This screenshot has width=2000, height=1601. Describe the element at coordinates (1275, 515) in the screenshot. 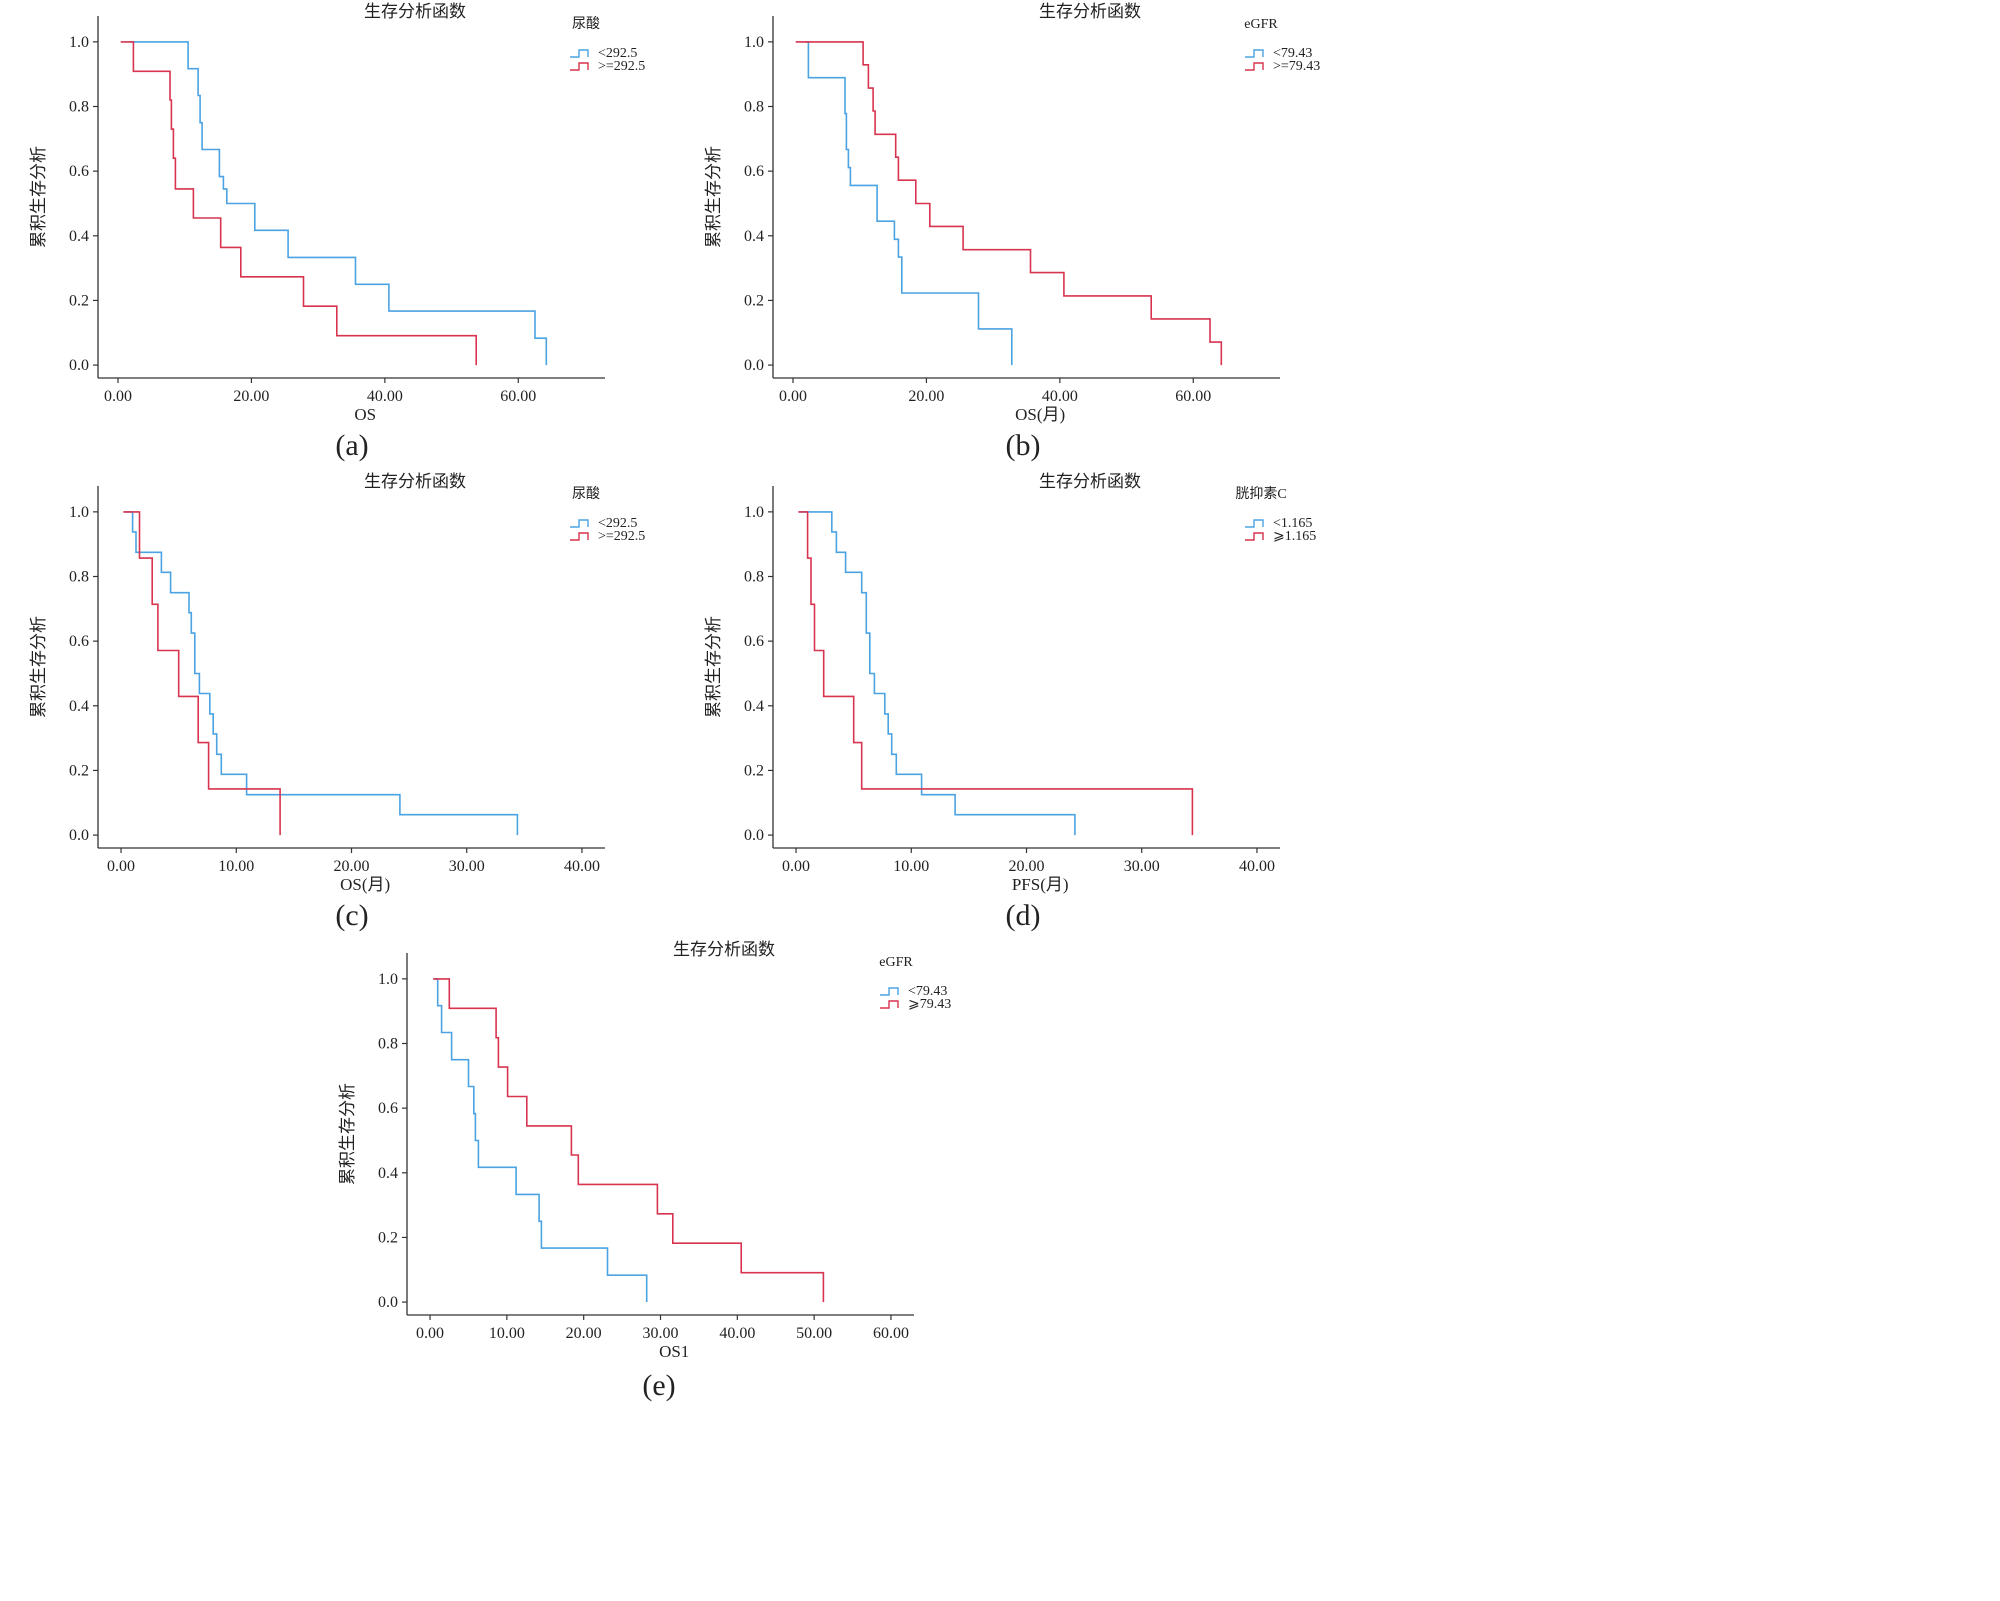

I see `legend: 胱抑素C <1.165⩾1.165` at that location.